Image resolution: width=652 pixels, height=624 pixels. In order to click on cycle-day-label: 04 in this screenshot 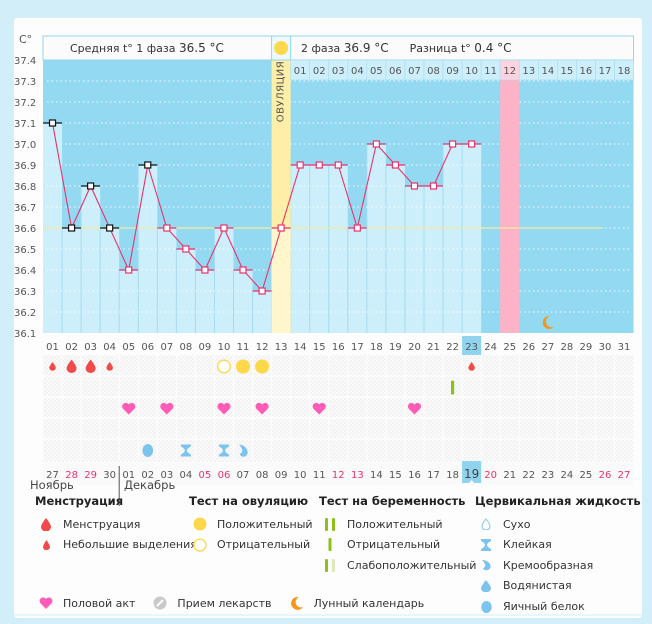, I will do `click(109, 347)`.